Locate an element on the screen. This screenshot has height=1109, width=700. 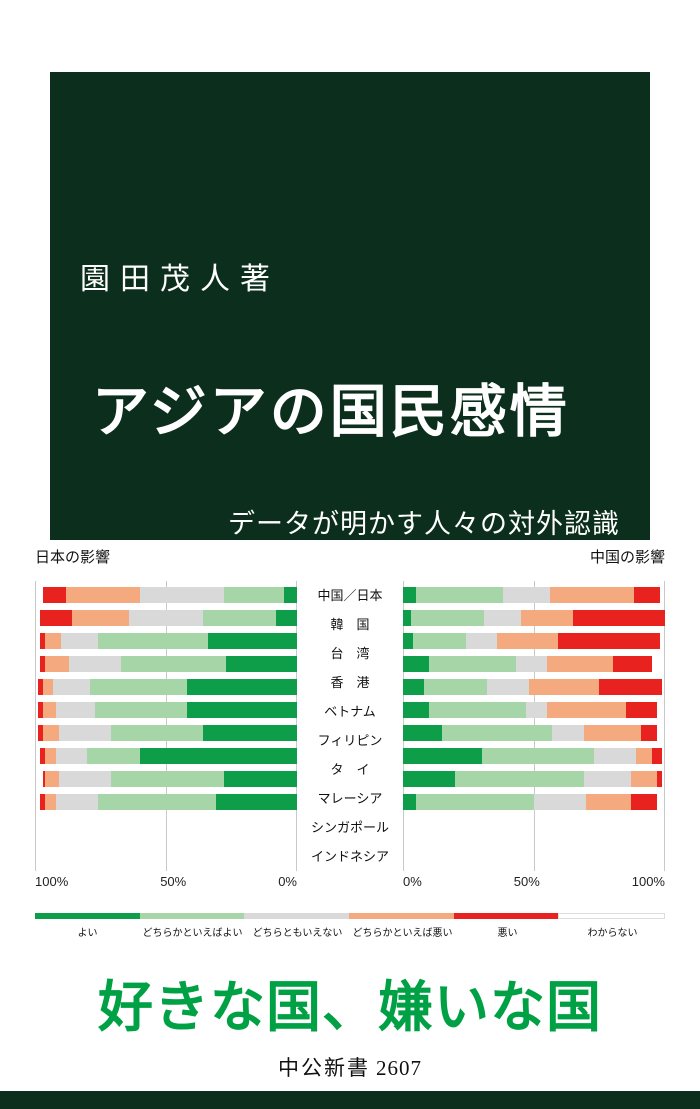
japan-bars is located at coordinates (166, 698).